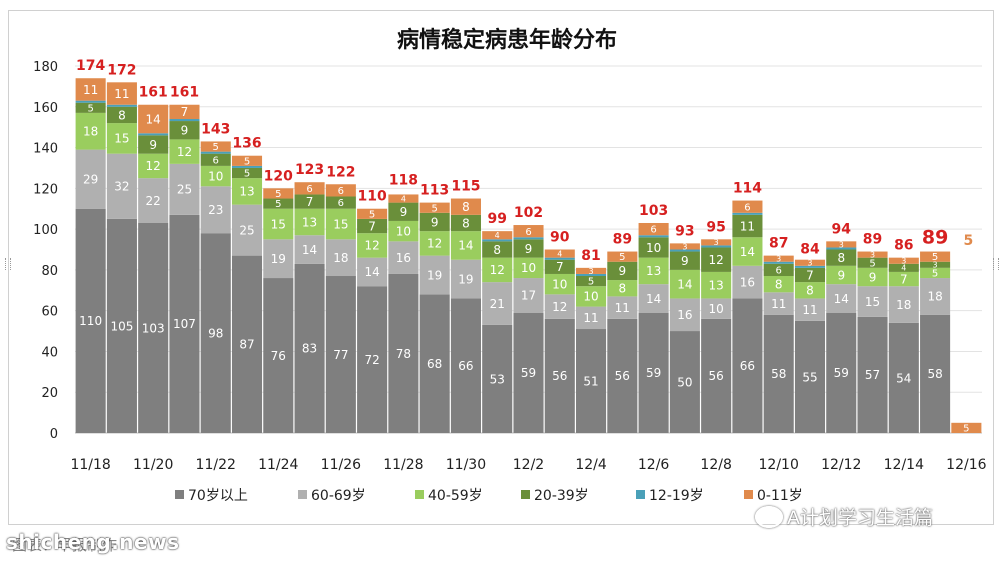 The height and width of the screenshot is (562, 1004). I want to click on segment-value-label: 9, so click(529, 249).